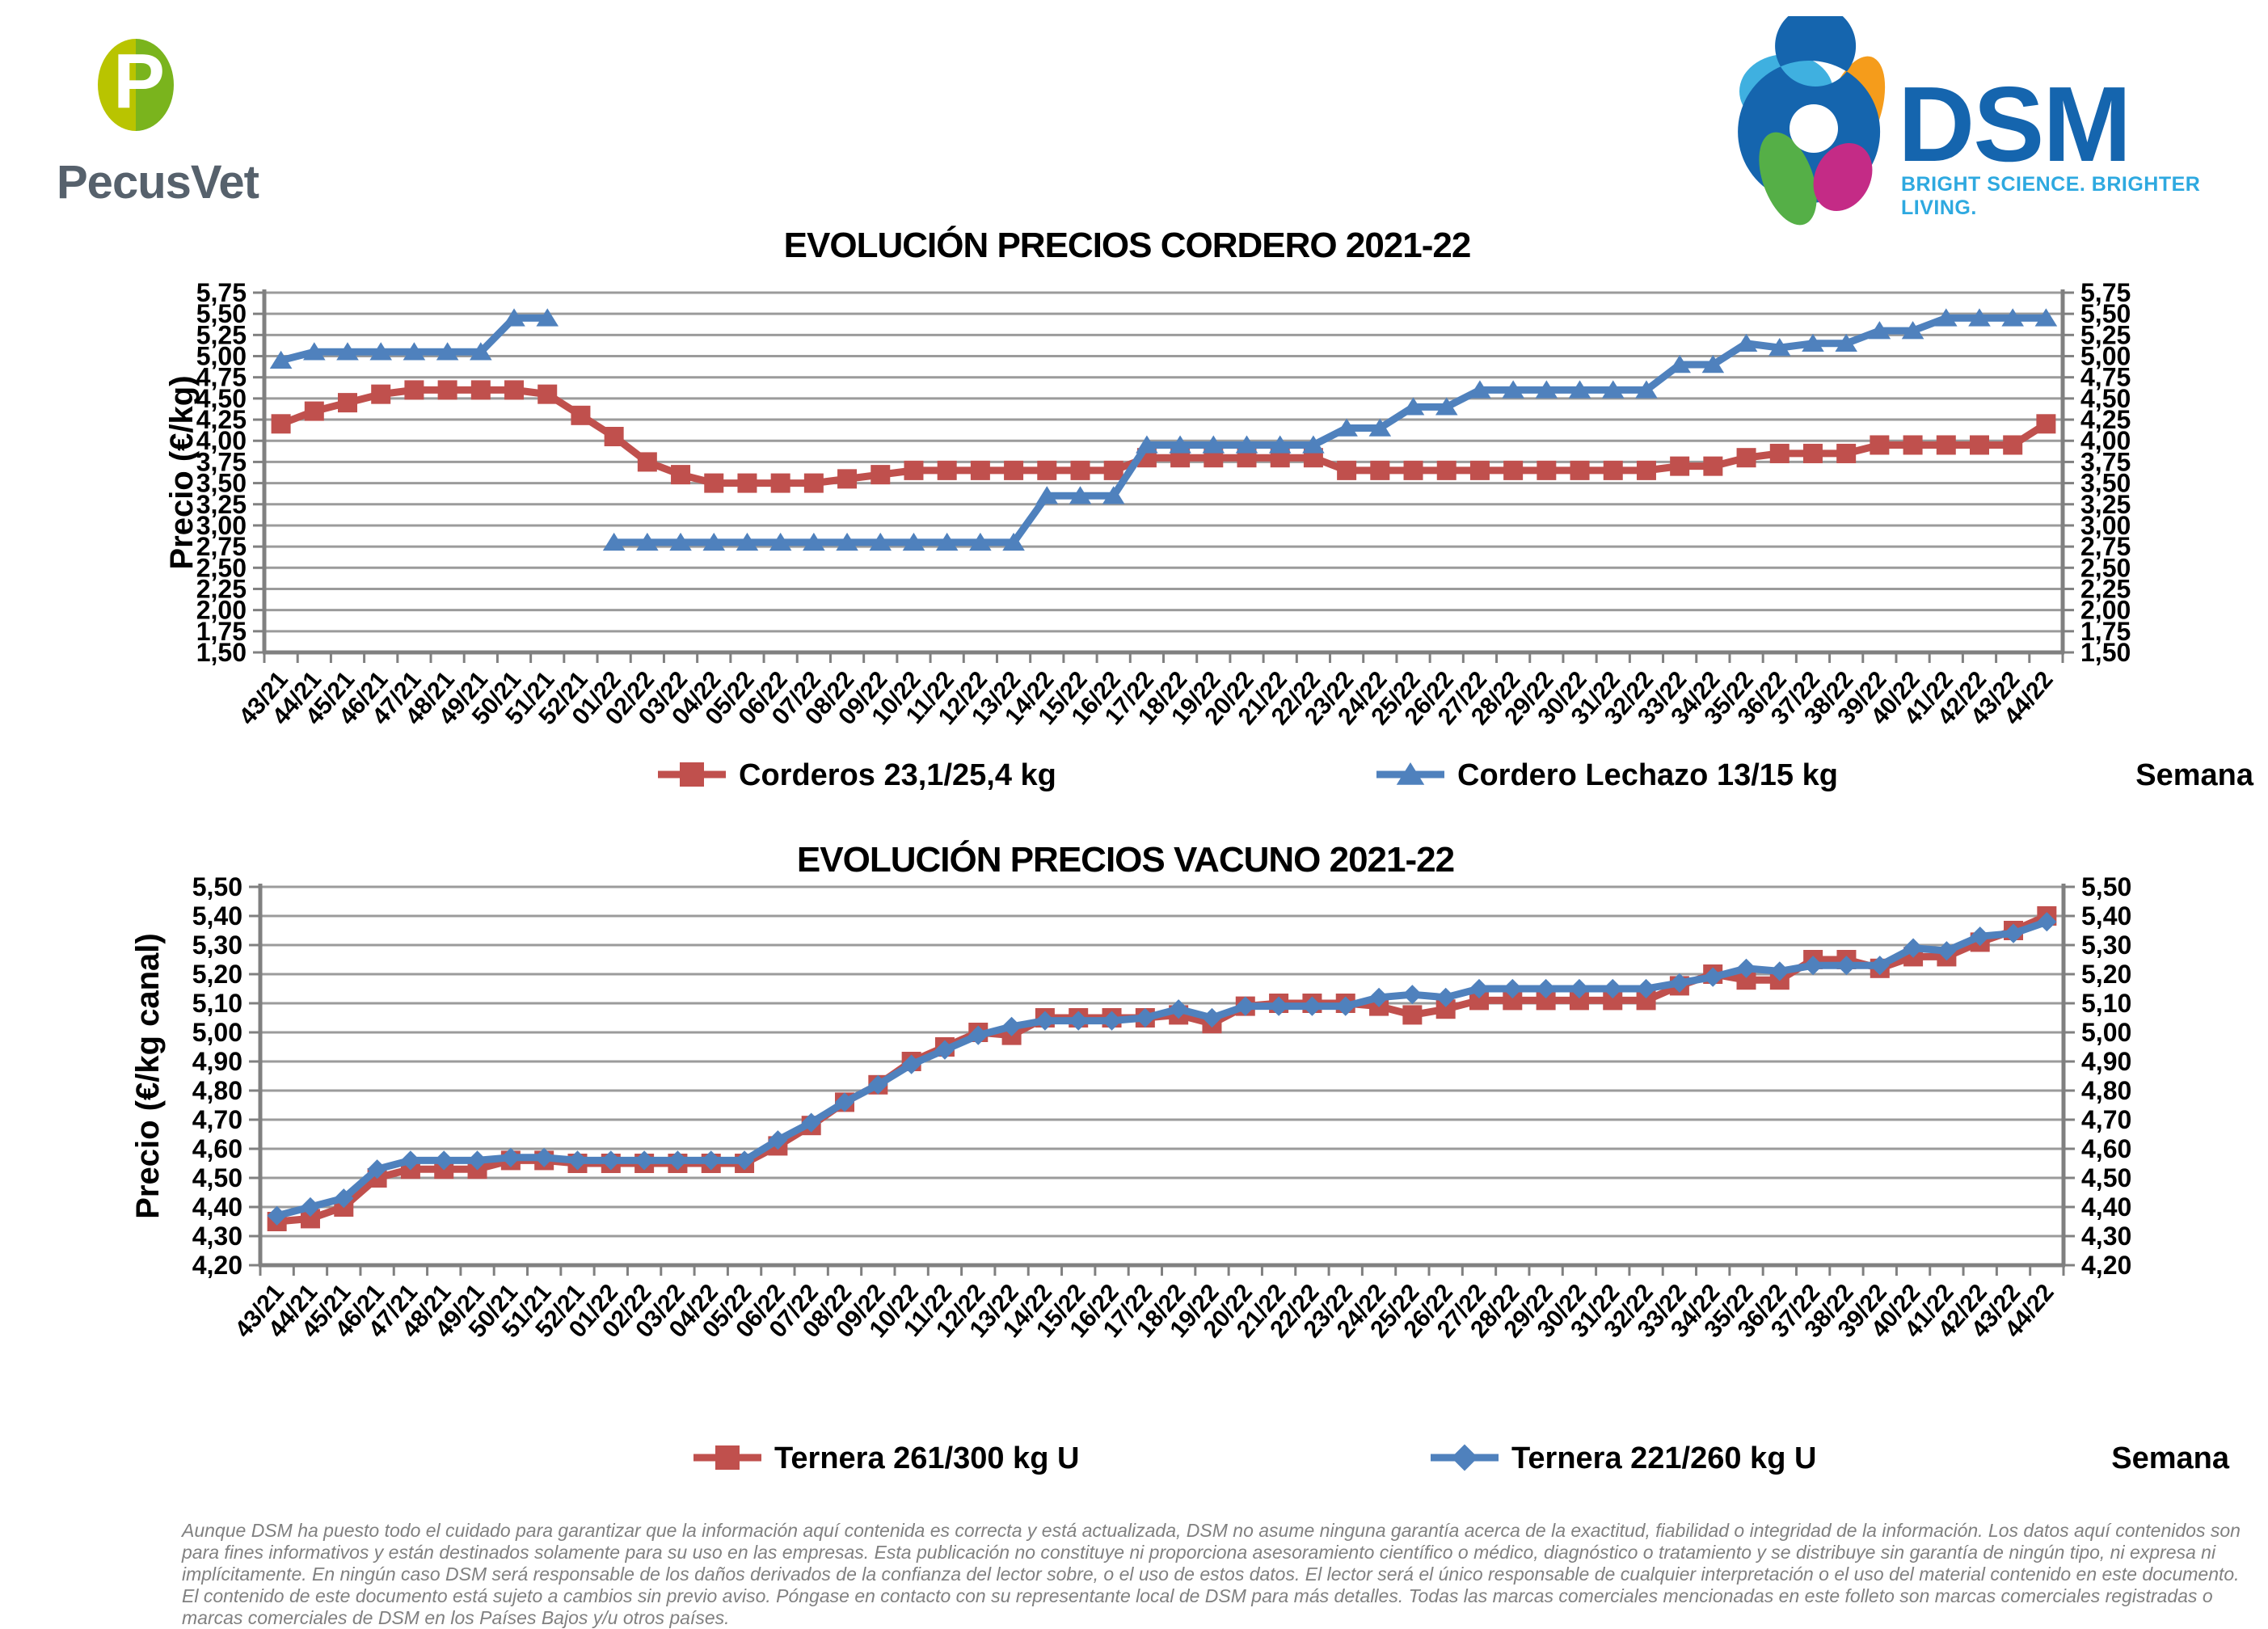  What do you see at coordinates (1843, 177) in the screenshot?
I see `dsm-swirl-magenta-petal` at bounding box center [1843, 177].